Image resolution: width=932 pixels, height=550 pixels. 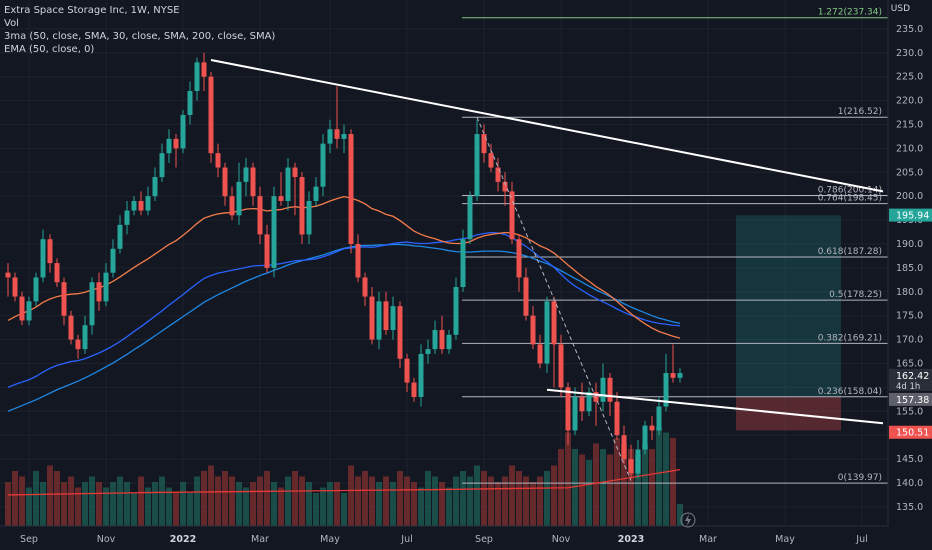 I want to click on price-tick-label: 230.0, so click(x=909, y=53).